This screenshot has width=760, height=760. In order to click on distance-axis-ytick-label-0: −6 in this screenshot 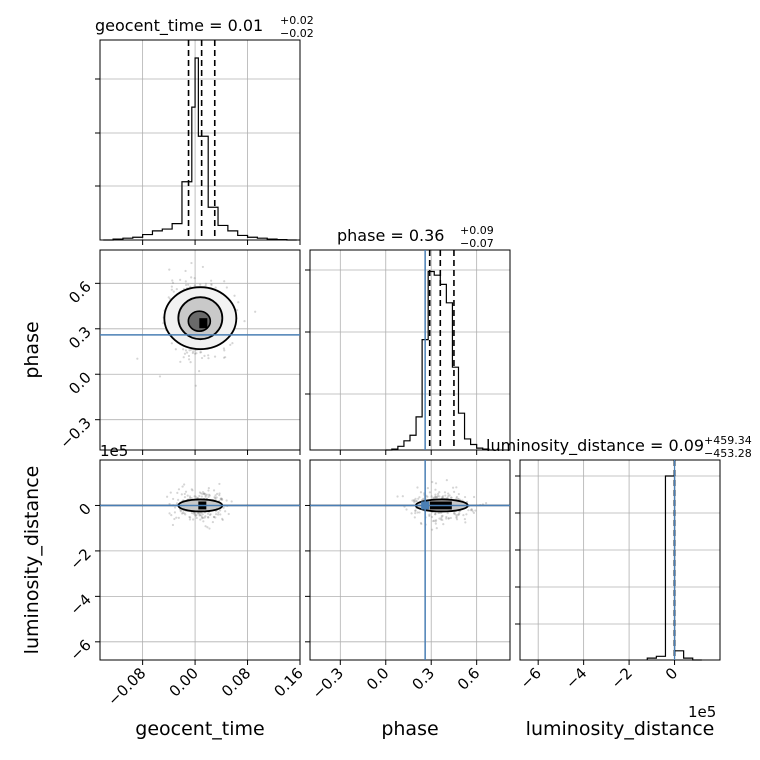, I will do `click(80, 650)`.